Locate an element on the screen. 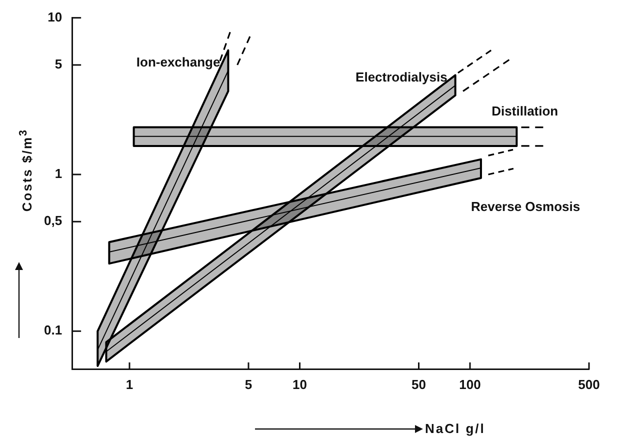 This screenshot has width=641, height=441. series-label: Electrodialysis is located at coordinates (402, 76).